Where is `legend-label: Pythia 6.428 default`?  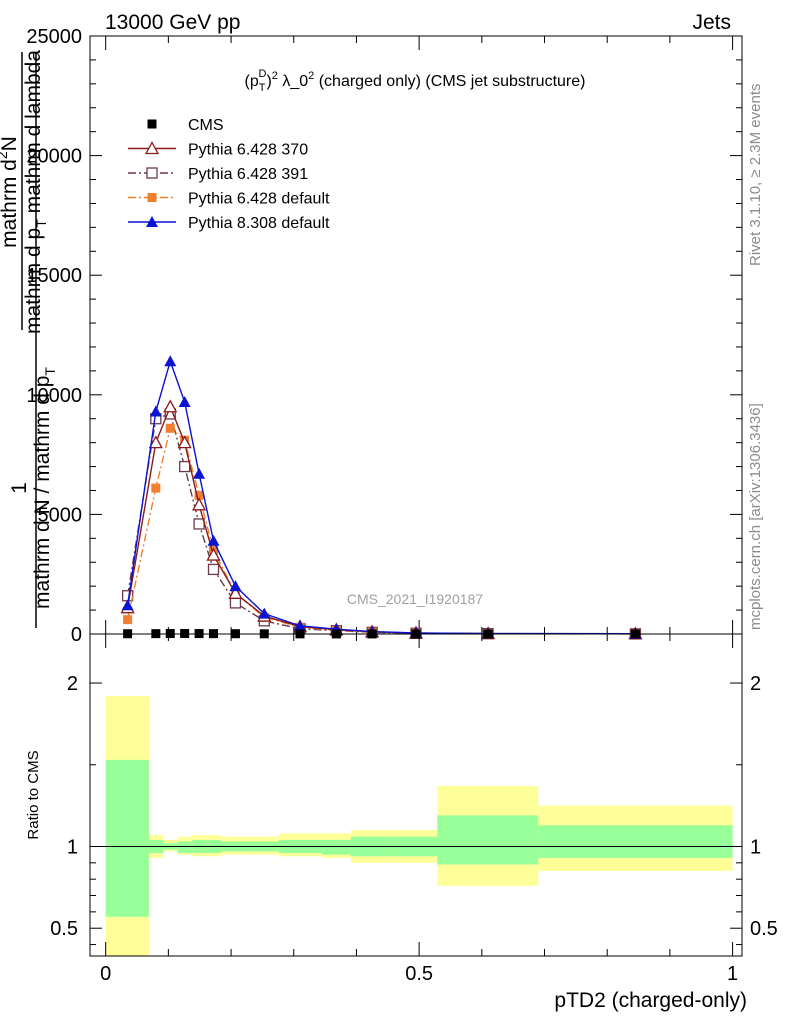
legend-label: Pythia 6.428 default is located at coordinates (259, 199).